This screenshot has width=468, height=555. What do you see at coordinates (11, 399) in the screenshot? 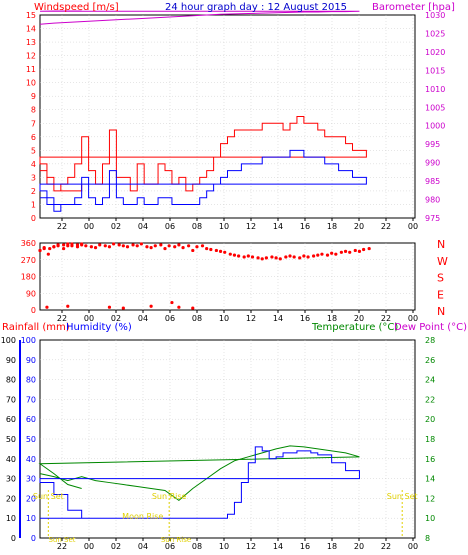
I see `rainfall-tick-label: 70` at bounding box center [11, 399].